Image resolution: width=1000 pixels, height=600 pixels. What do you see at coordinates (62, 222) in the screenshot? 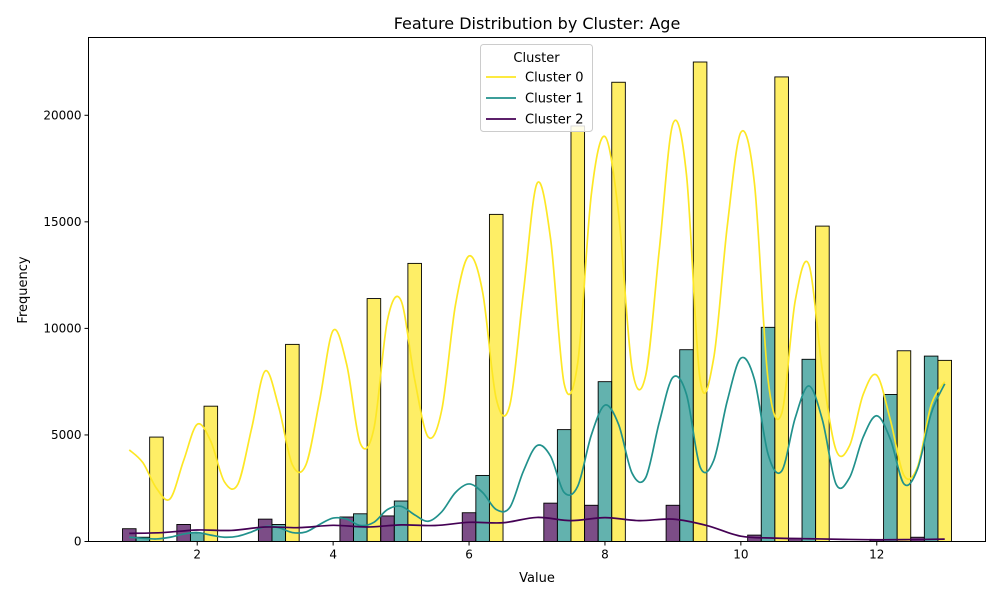
I see `y-tick-label: 15000` at bounding box center [62, 222].